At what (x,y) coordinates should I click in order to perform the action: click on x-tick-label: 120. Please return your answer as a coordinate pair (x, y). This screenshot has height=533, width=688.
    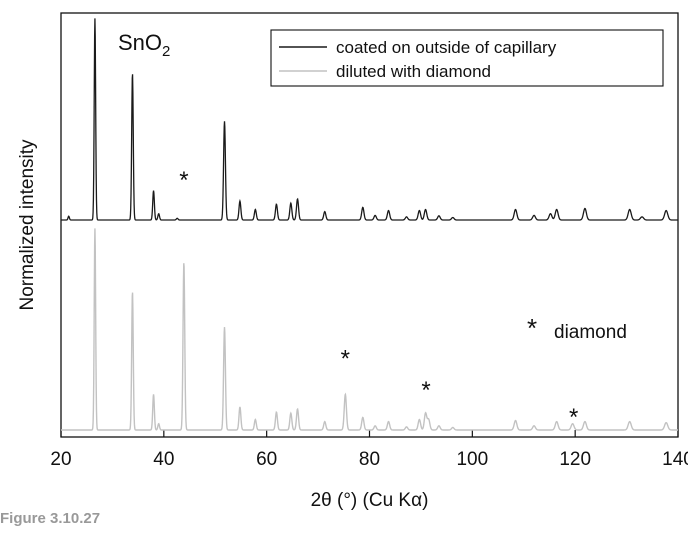
    Looking at the image, I should click on (575, 459).